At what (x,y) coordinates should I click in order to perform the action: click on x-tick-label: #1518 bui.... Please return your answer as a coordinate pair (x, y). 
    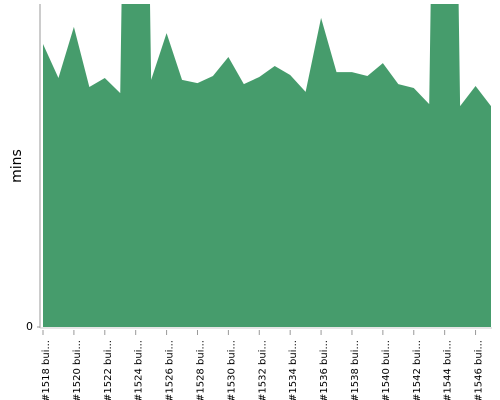
    Looking at the image, I should click on (46, 370).